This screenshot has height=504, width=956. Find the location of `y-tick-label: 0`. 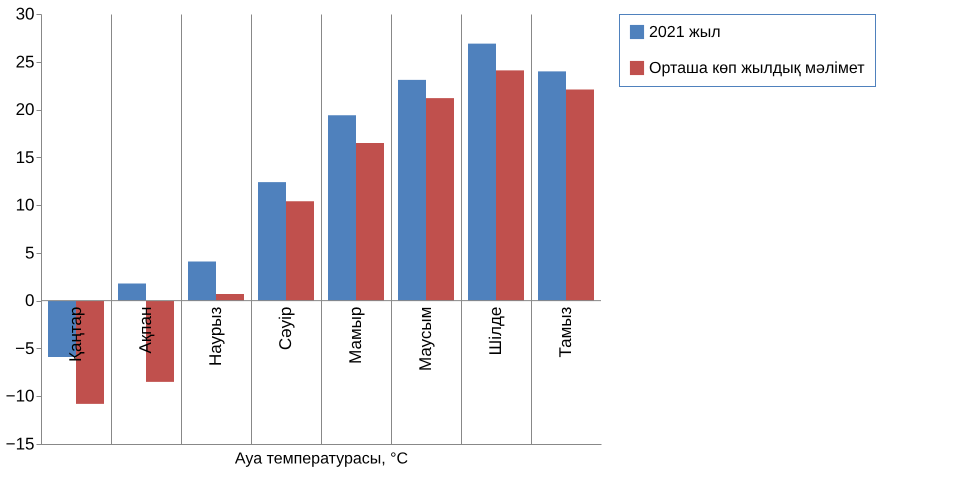

y-tick-label: 0 is located at coordinates (29, 300).